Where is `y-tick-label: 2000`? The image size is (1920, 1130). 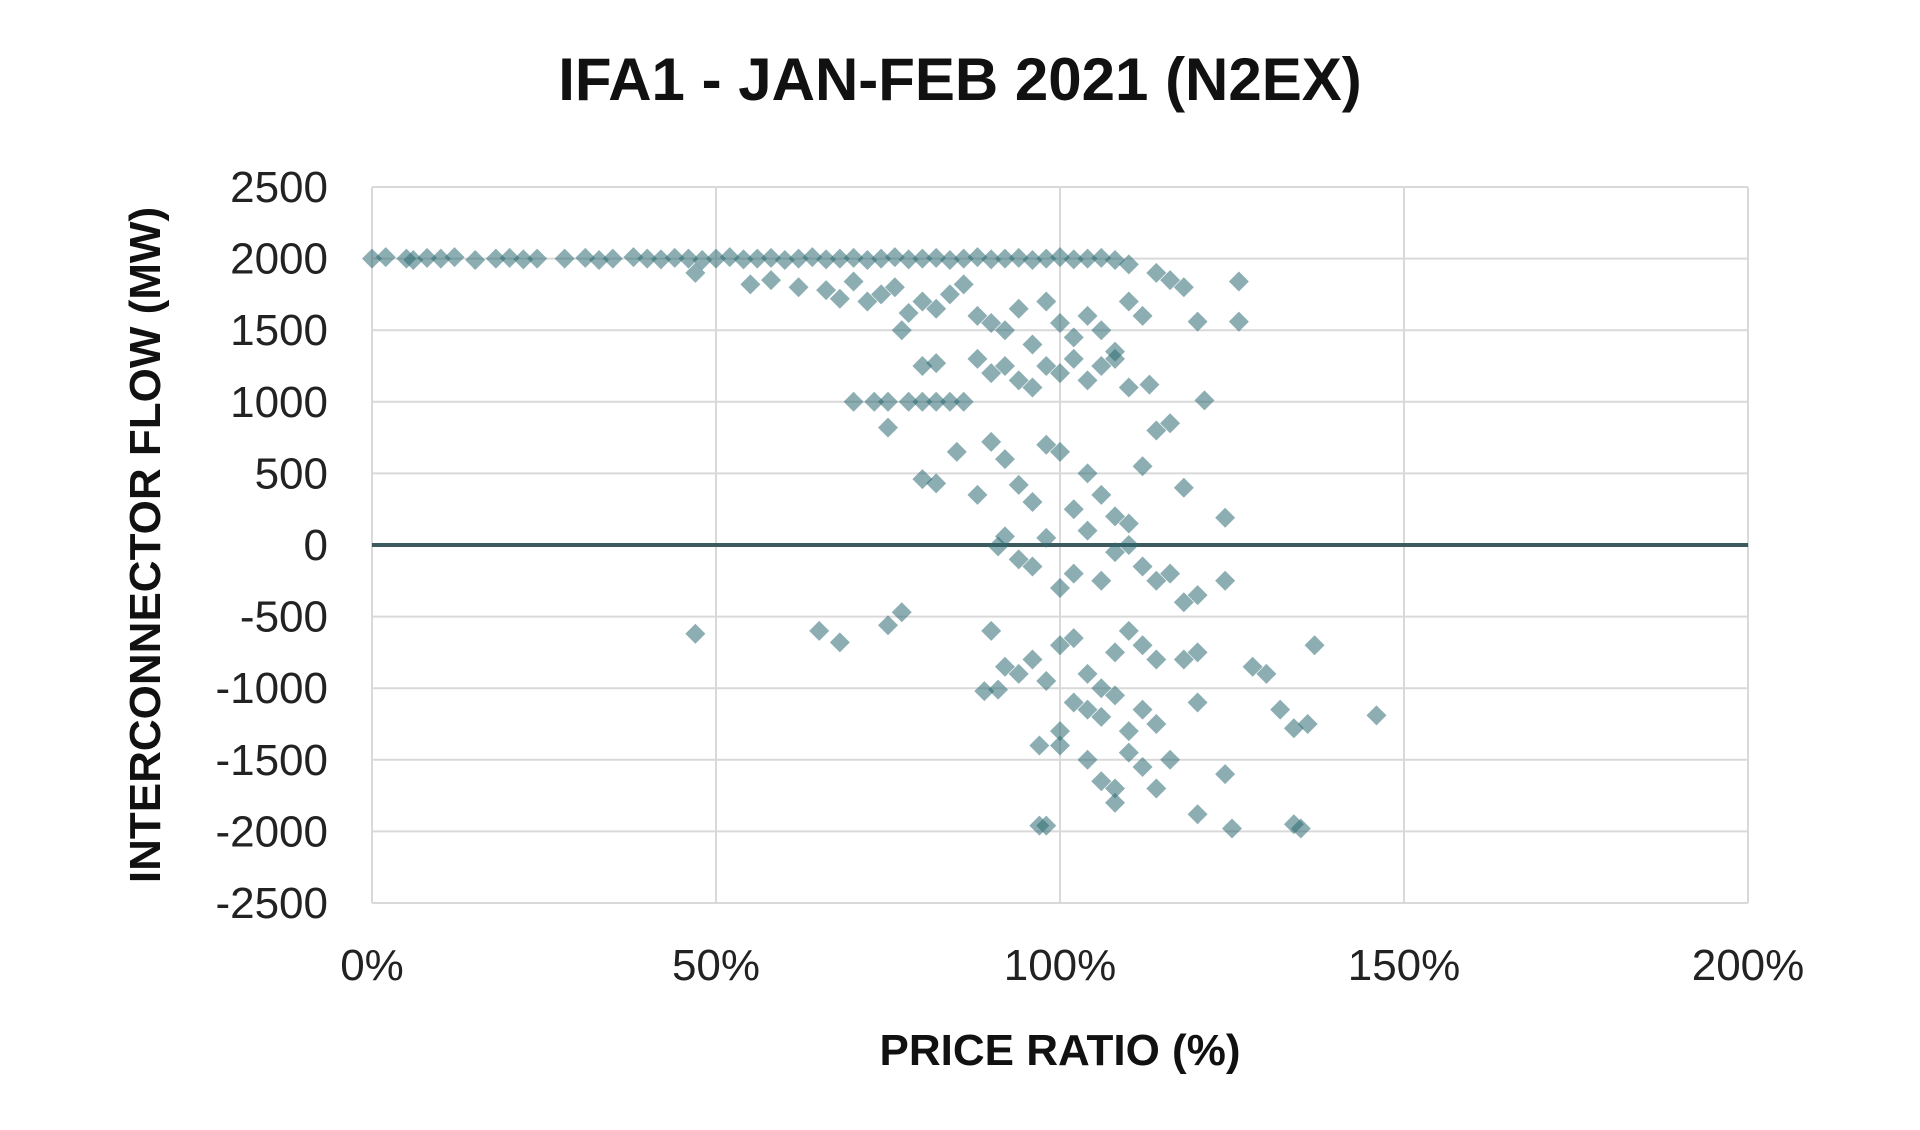 y-tick-label: 2000 is located at coordinates (279, 259).